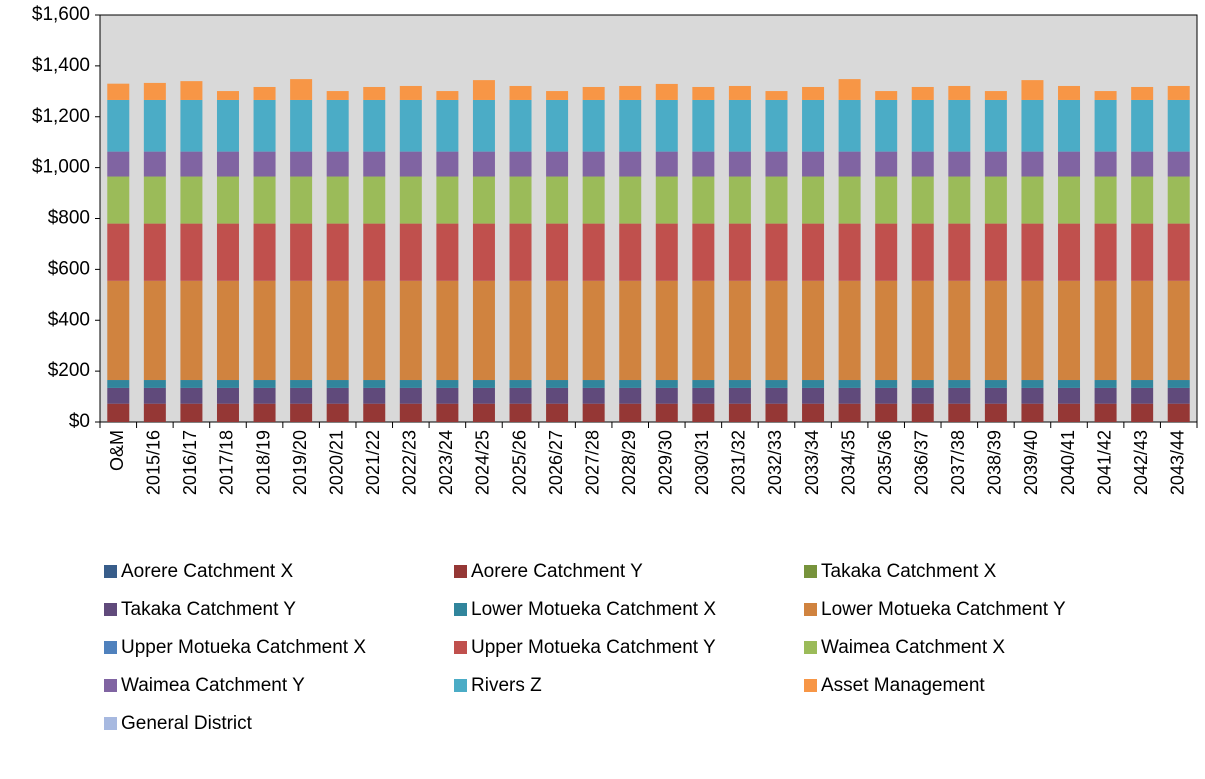  What do you see at coordinates (702, 462) in the screenshot?
I see `x-tick-label: 2030/31` at bounding box center [702, 462].